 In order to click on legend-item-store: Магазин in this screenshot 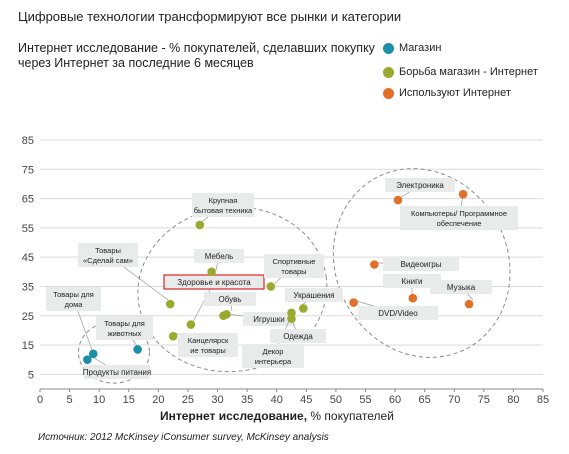, I will do `click(412, 48)`.